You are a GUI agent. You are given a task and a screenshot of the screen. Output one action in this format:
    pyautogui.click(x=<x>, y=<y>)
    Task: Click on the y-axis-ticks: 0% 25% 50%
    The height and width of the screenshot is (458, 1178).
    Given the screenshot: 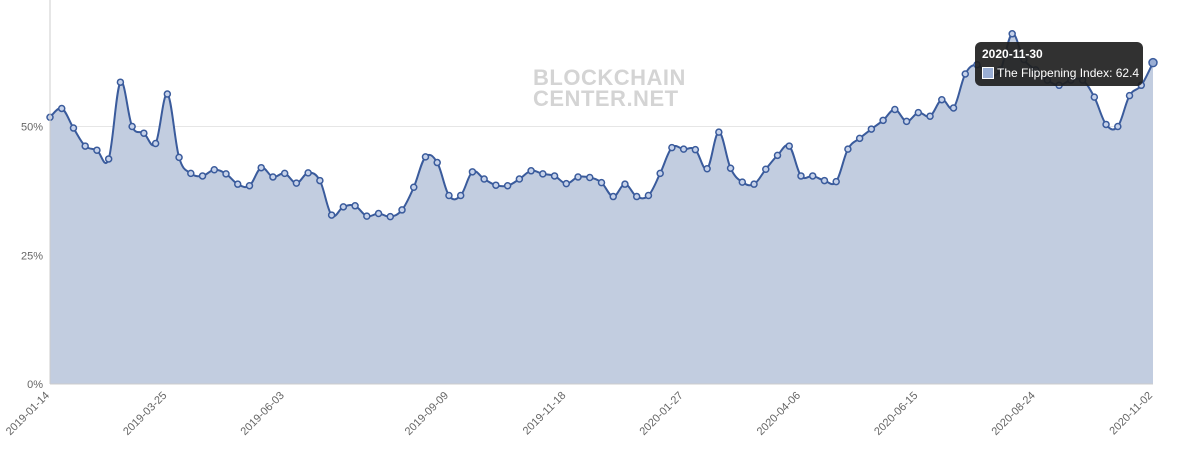 What is the action you would take?
    pyautogui.click(x=32, y=257)
    